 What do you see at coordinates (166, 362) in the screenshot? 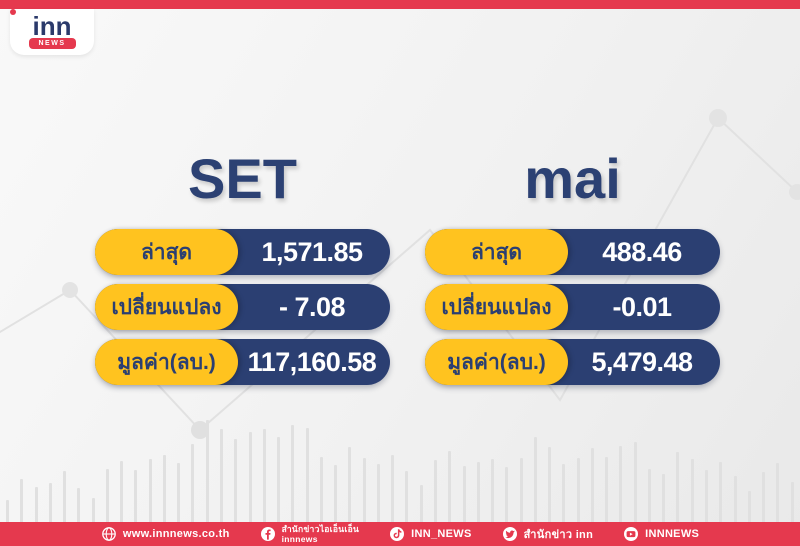
I see `set-value-label: มูลค่า(ลบ.)` at bounding box center [166, 362].